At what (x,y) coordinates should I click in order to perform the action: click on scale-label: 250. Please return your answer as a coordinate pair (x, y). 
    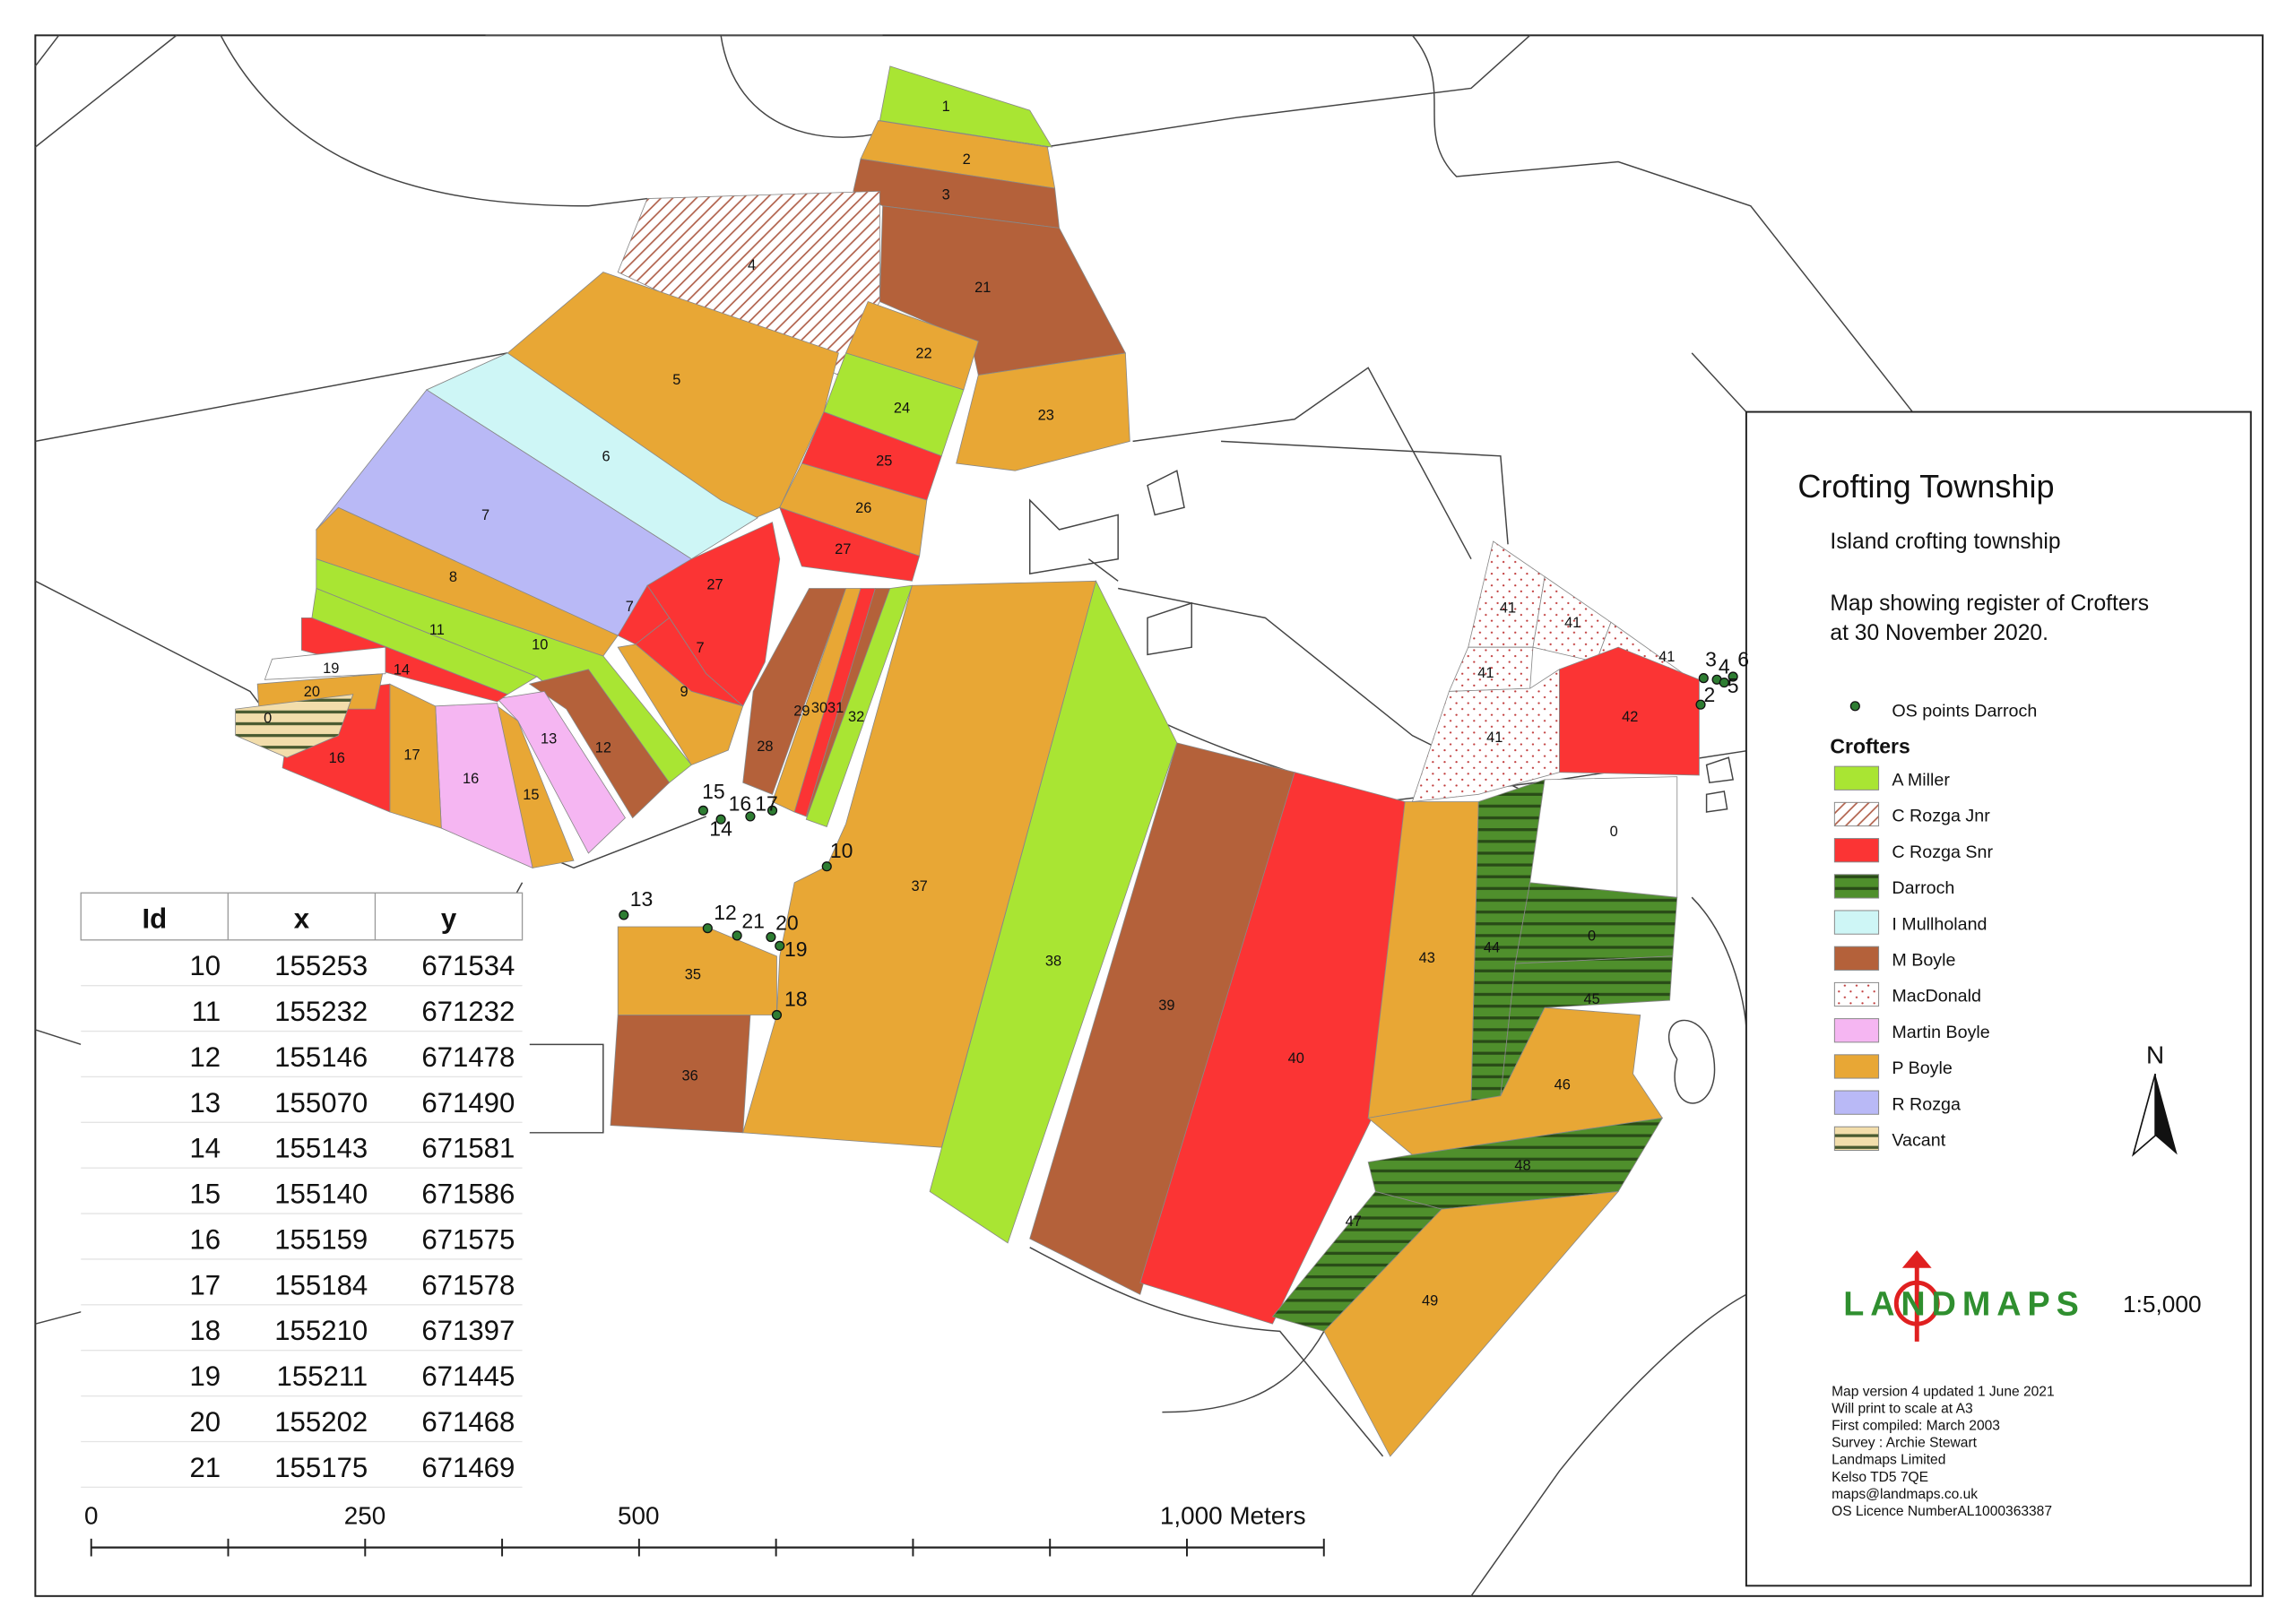
    Looking at the image, I should click on (365, 1515).